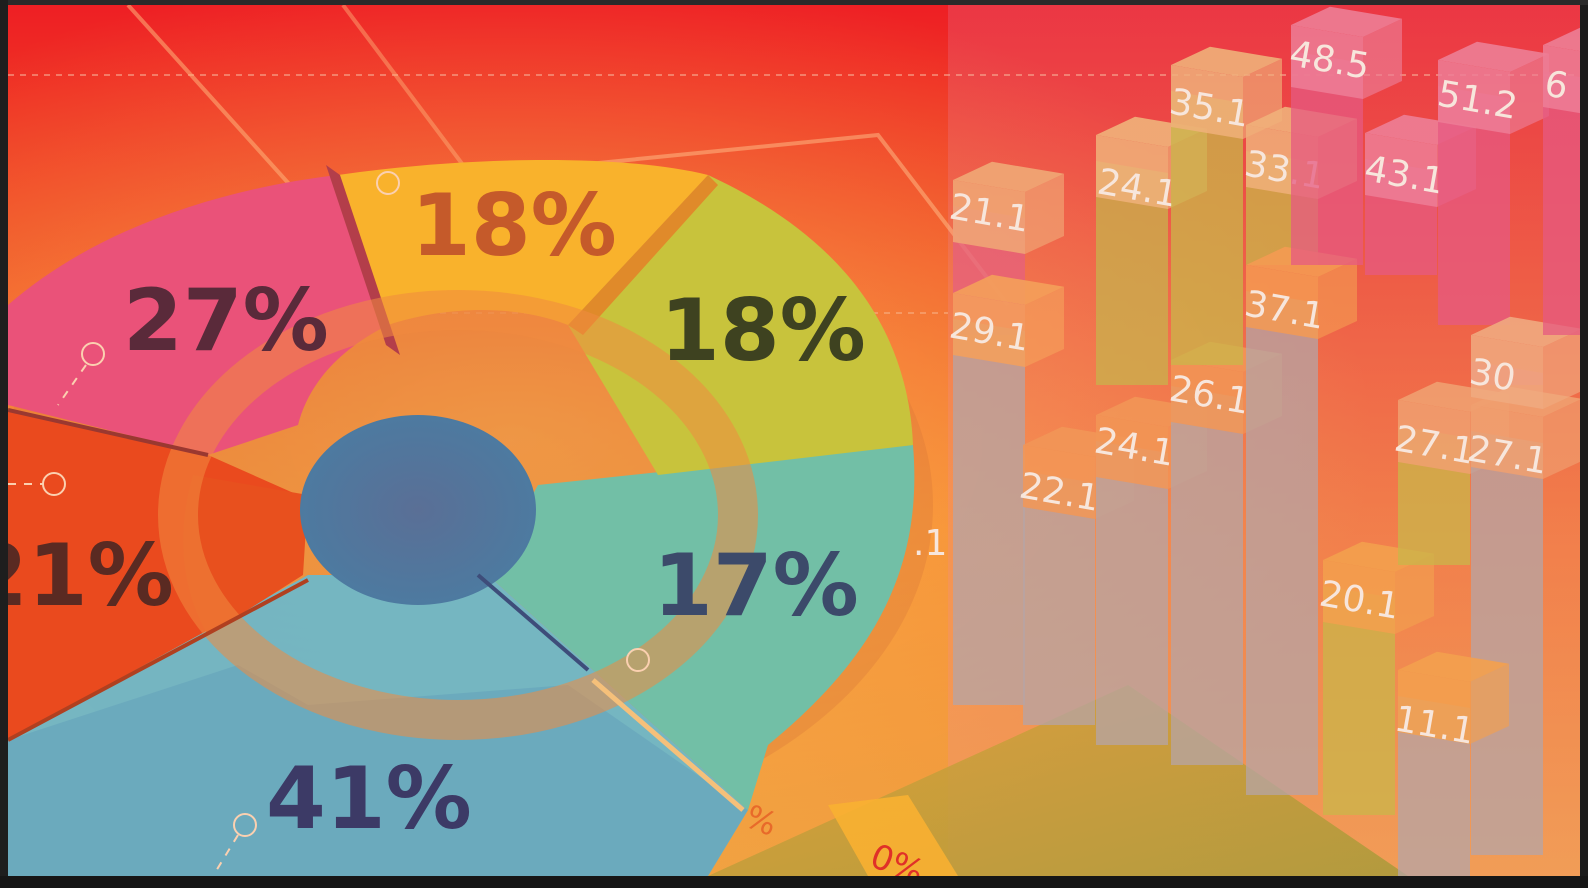 The width and height of the screenshot is (1588, 888). I want to click on pie-hub, so click(418, 510).